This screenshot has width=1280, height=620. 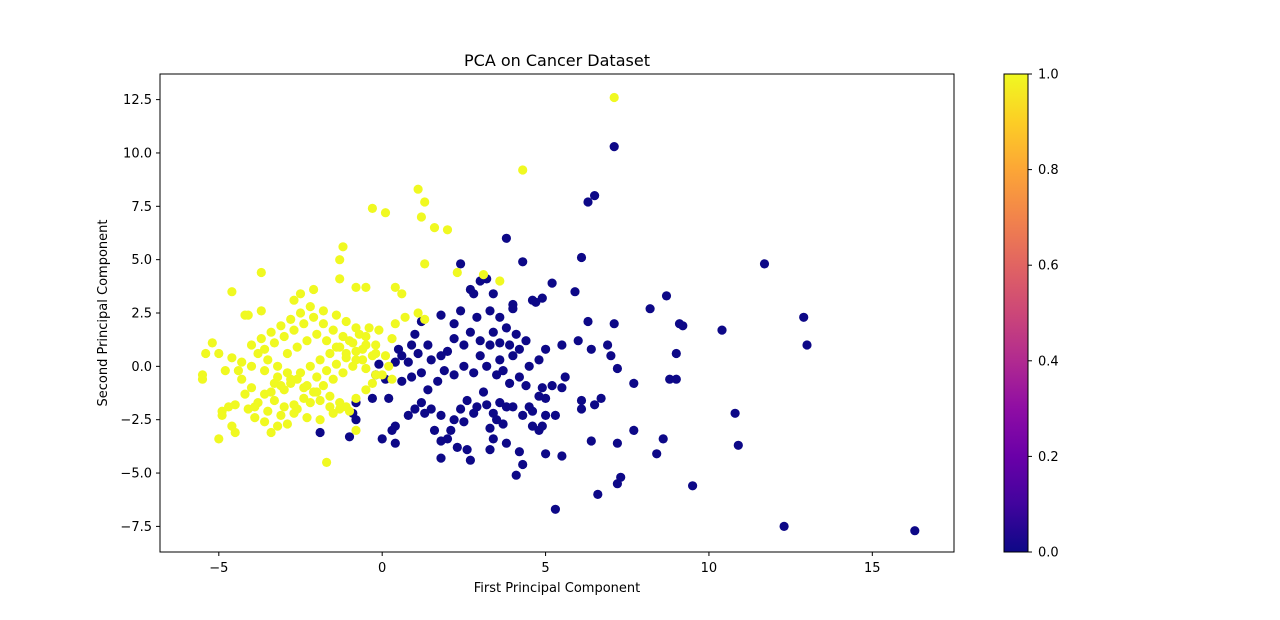 I want to click on colorbar-tick-label: 0.8, so click(x=1048, y=170).